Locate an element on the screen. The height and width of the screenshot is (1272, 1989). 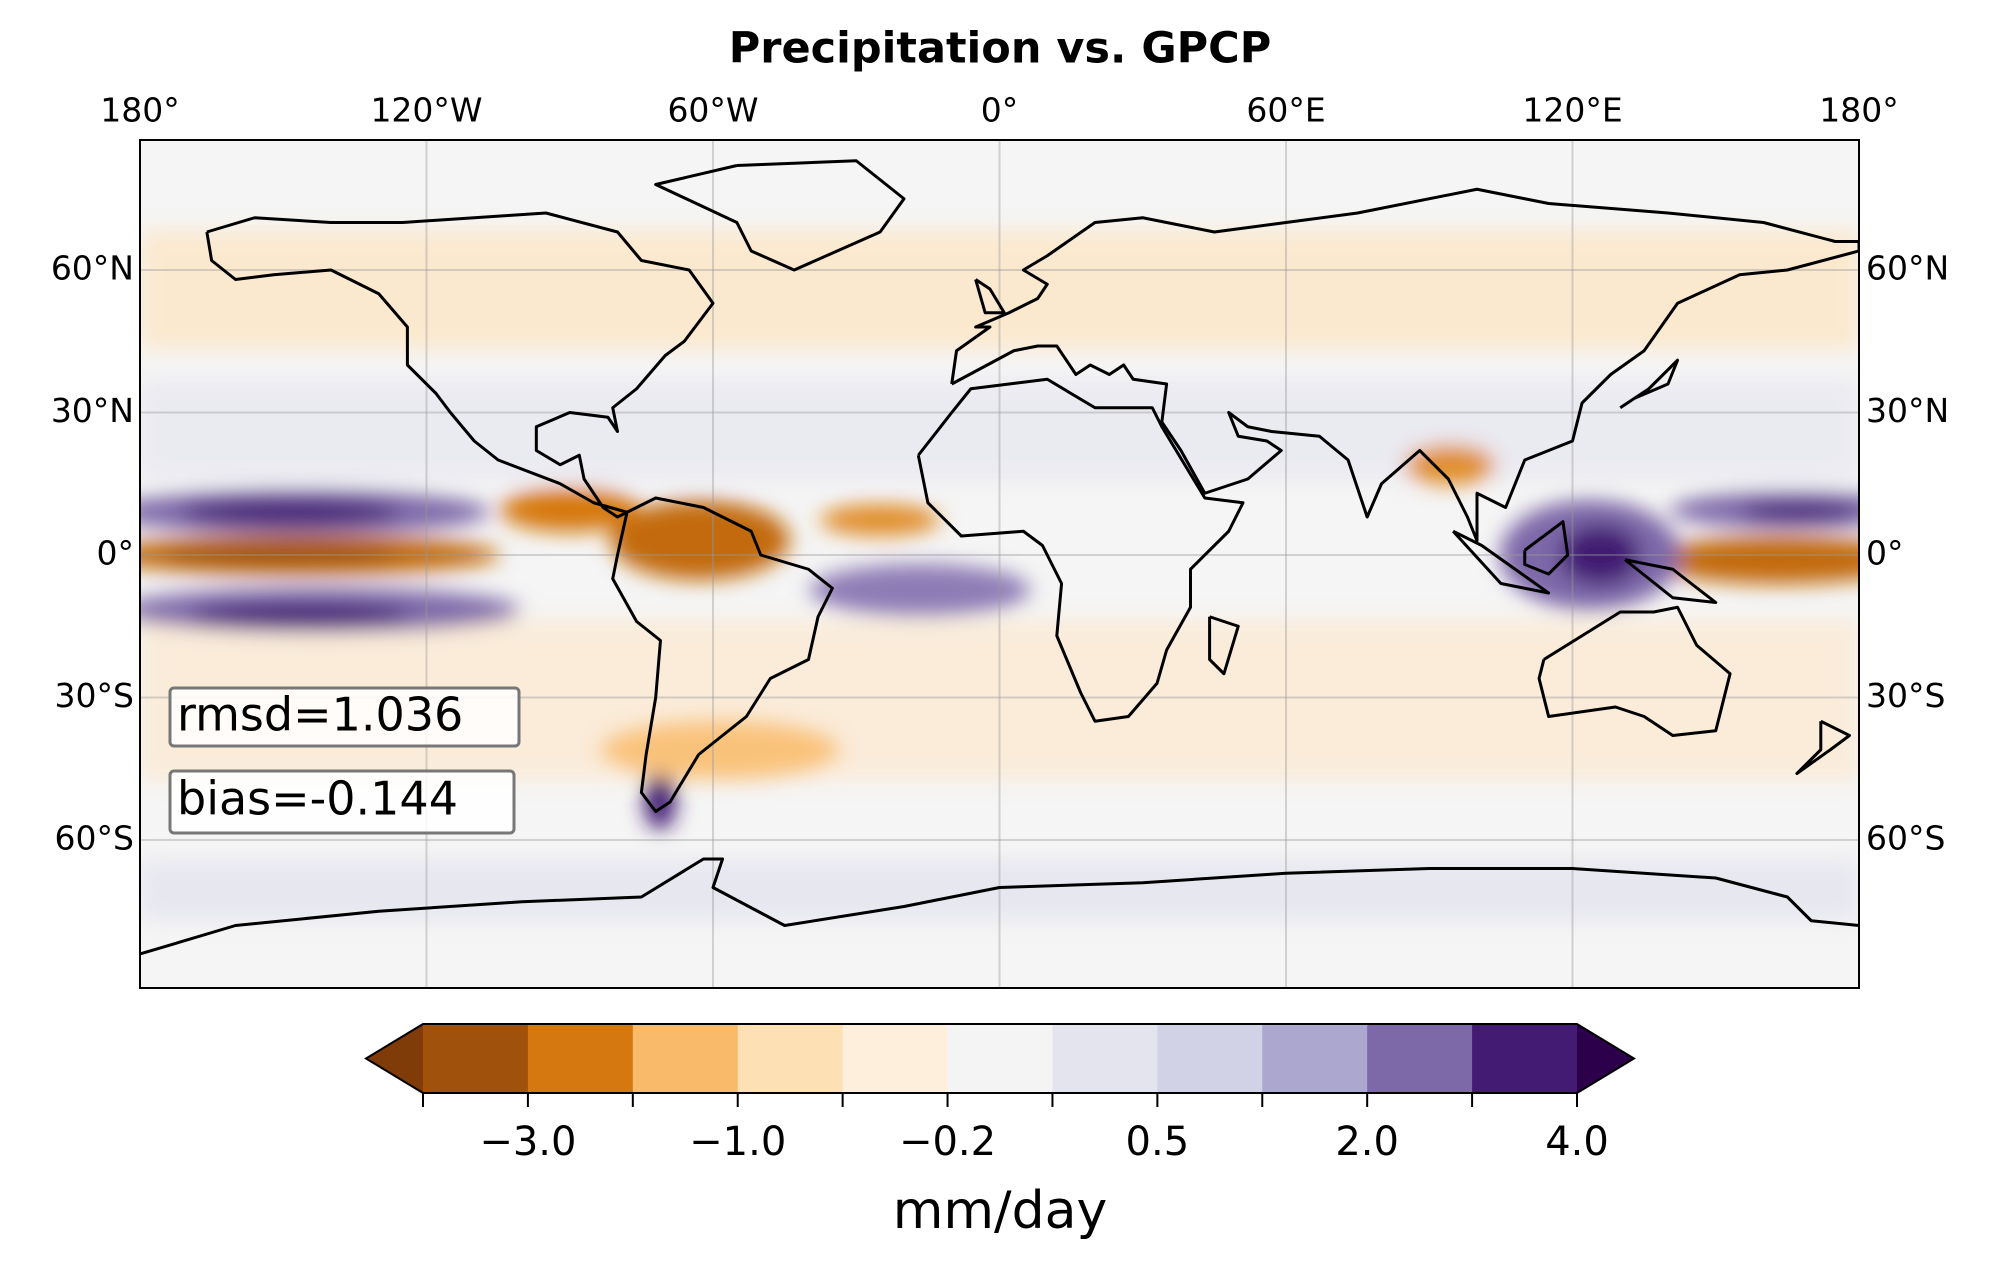
colorbar-tick-label: −0.2 is located at coordinates (947, 1142).